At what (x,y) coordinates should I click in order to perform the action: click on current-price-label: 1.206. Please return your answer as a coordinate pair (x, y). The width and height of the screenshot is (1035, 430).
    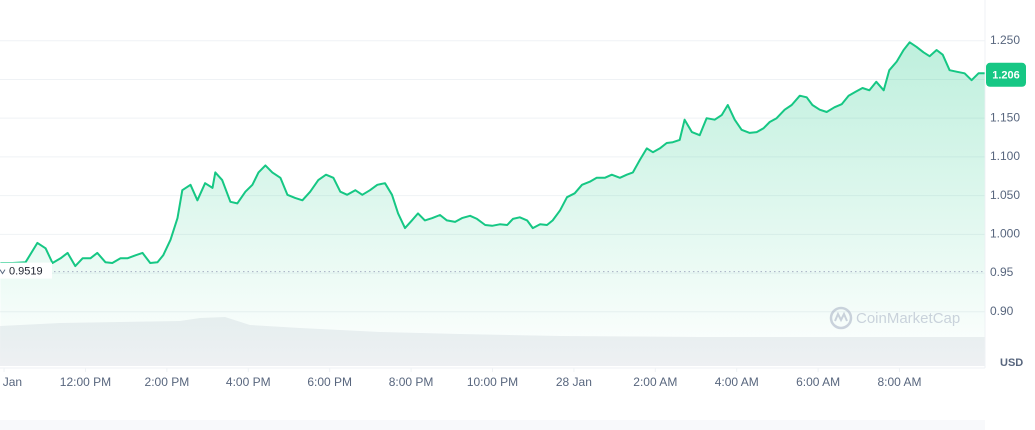
    Looking at the image, I should click on (1006, 76).